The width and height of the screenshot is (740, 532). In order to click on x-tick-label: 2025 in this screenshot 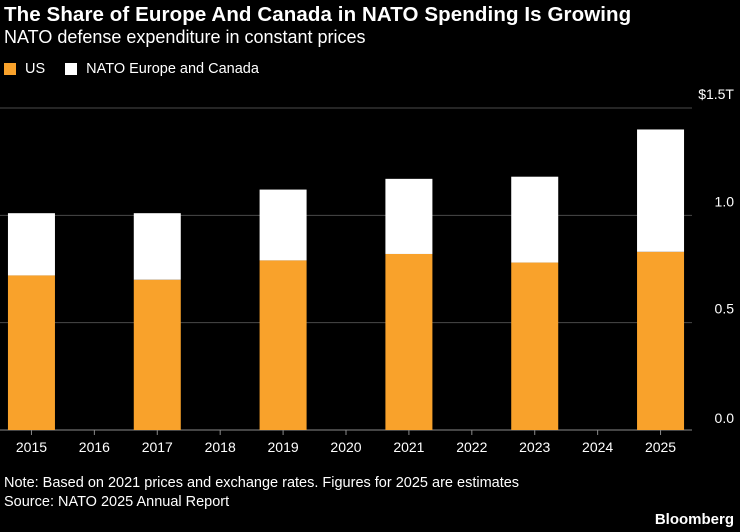, I will do `click(660, 447)`.